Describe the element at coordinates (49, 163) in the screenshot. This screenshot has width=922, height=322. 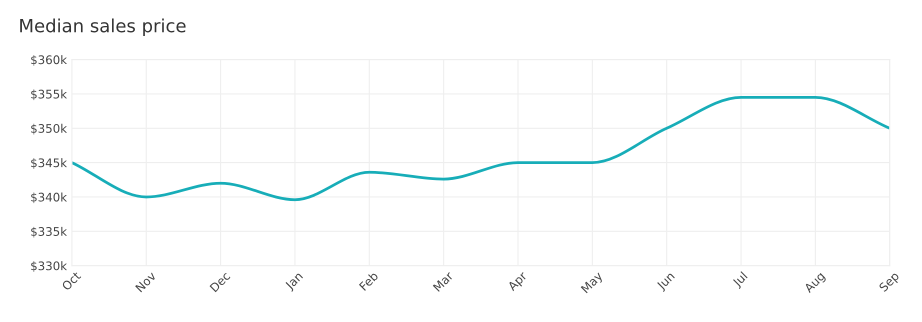
I see `y-tick-label: $345k` at that location.